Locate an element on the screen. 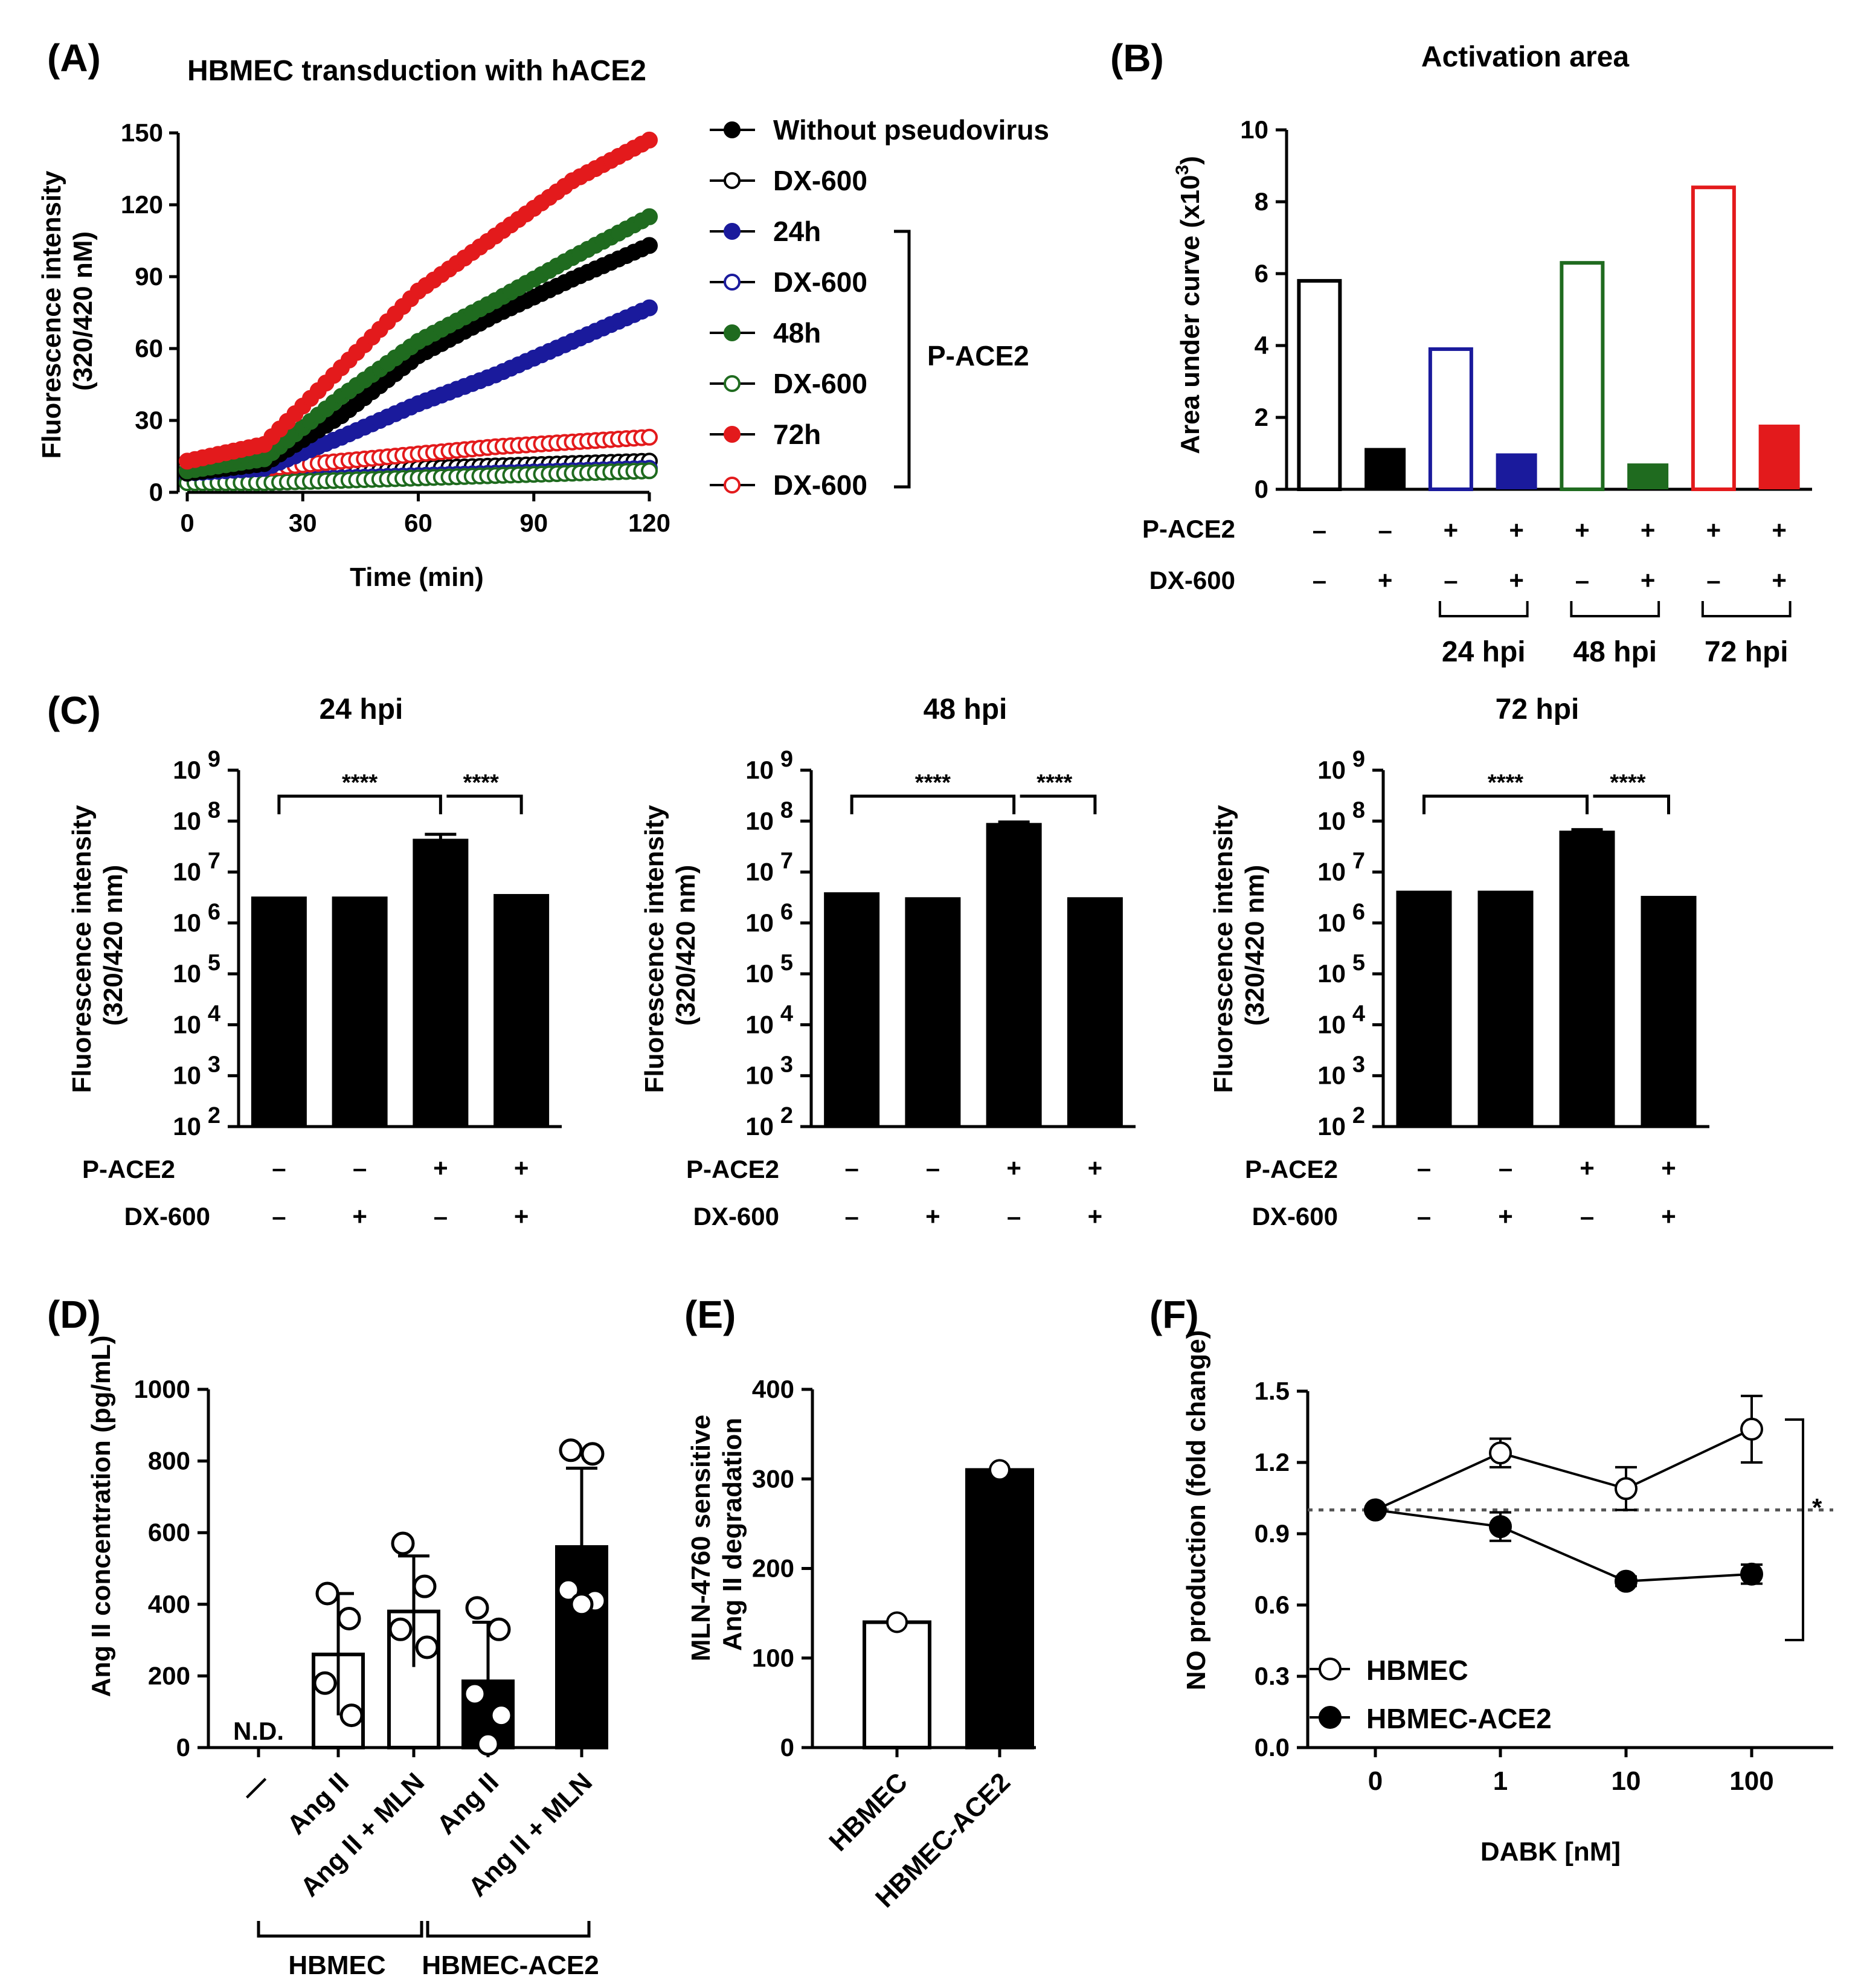 This screenshot has height=1988, width=1861. panel-f-y-tick-label: 0.0 is located at coordinates (1272, 1747).